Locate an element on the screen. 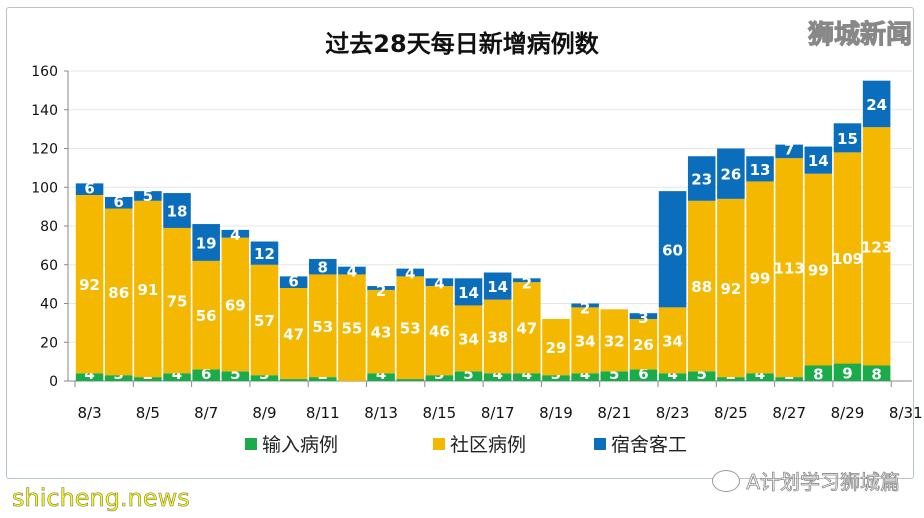 The width and height of the screenshot is (924, 518). data-label: 43 is located at coordinates (381, 333).